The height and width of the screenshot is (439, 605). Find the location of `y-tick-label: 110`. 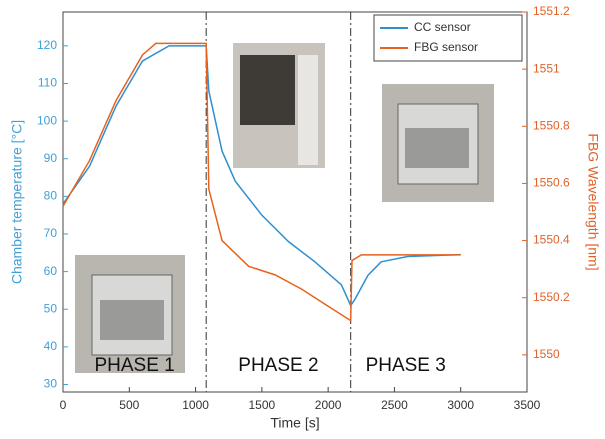

y-tick-label: 110 is located at coordinates (47, 83).